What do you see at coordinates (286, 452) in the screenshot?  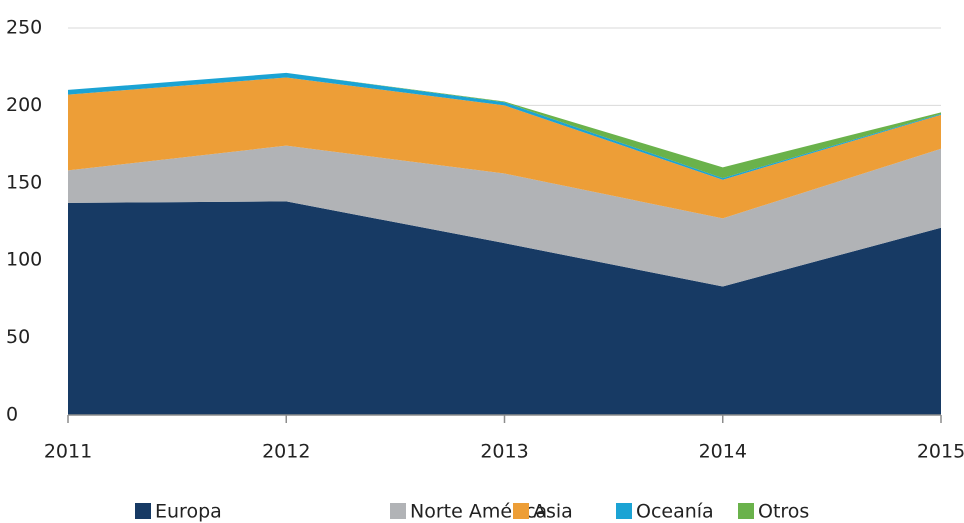 I see `x-tick-label: 2012` at bounding box center [286, 452].